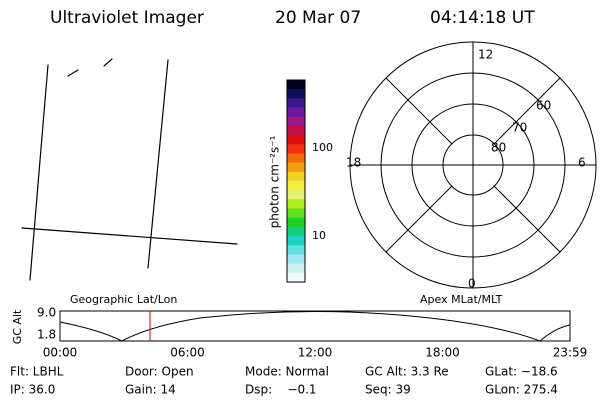  I want to click on orbit-ytick: 9.0, so click(46, 313).